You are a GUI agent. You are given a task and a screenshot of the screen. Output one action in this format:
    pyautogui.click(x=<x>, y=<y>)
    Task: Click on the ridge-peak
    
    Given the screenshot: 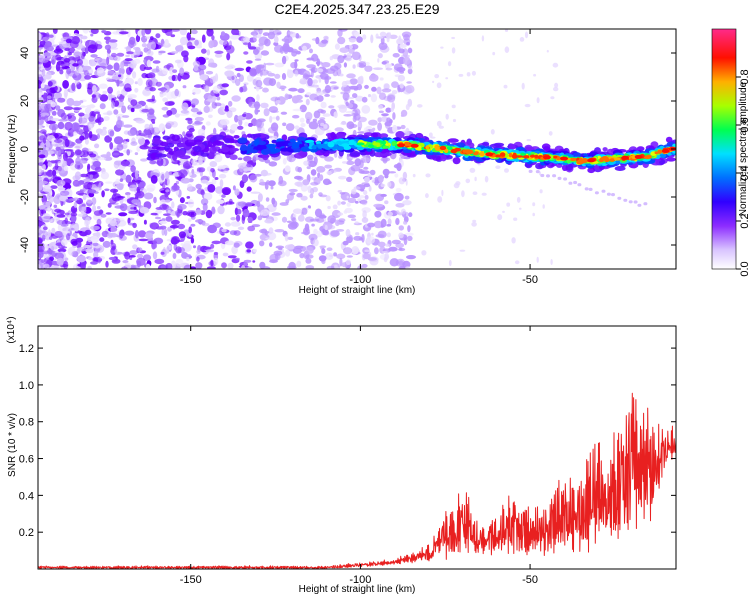 What is the action you would take?
    pyautogui.click(x=547, y=157)
    